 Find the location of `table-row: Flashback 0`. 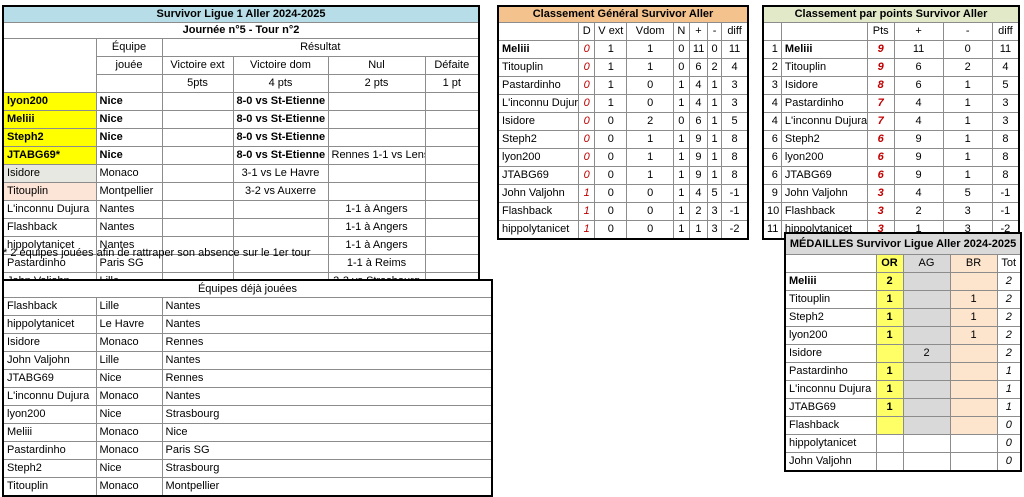

table-row: Flashback 0 is located at coordinates (903, 425).